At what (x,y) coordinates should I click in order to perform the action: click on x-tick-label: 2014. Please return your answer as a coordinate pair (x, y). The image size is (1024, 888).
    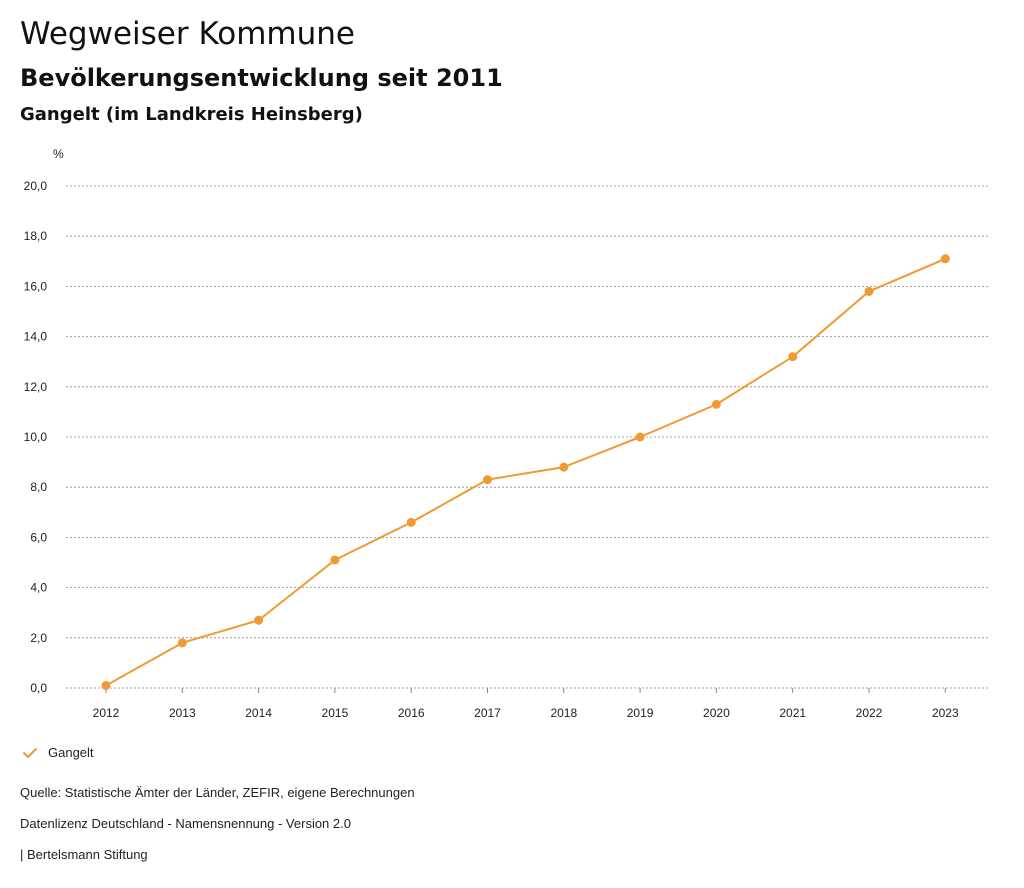
    Looking at the image, I should click on (258, 713).